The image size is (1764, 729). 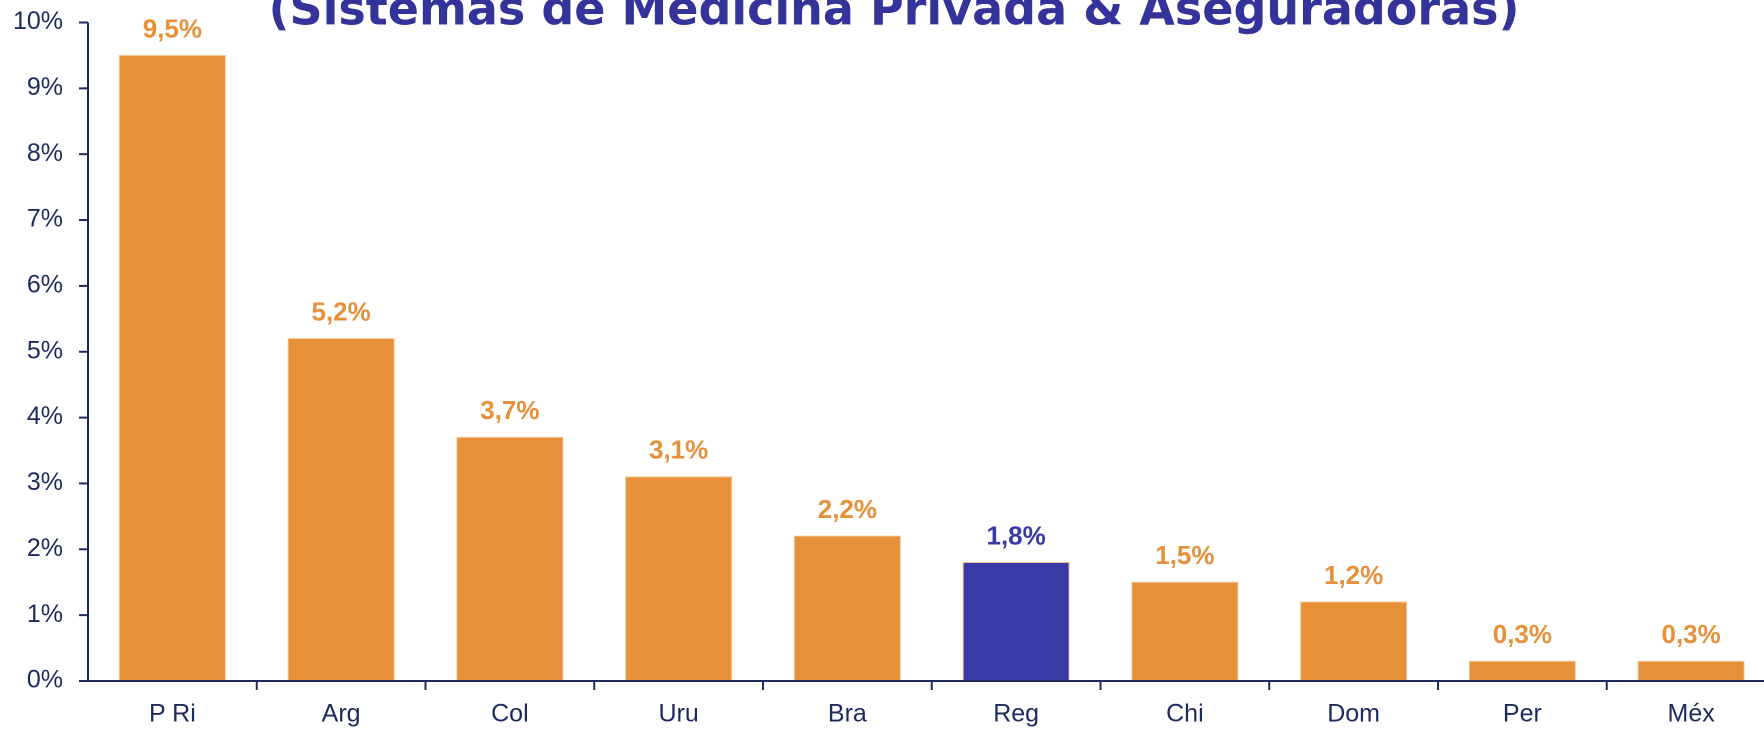 I want to click on value-label: 1,5%, so click(x=1184, y=555).